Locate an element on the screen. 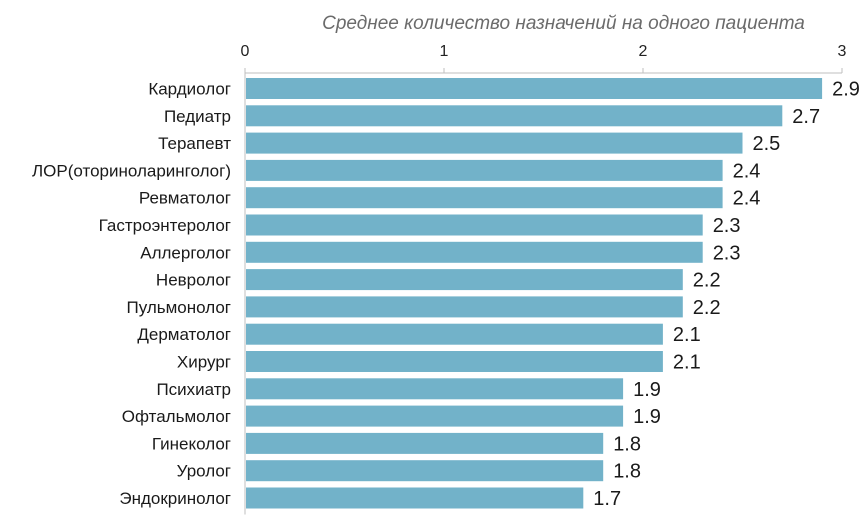 The width and height of the screenshot is (865, 518). category-label: Терапевт is located at coordinates (194, 143).